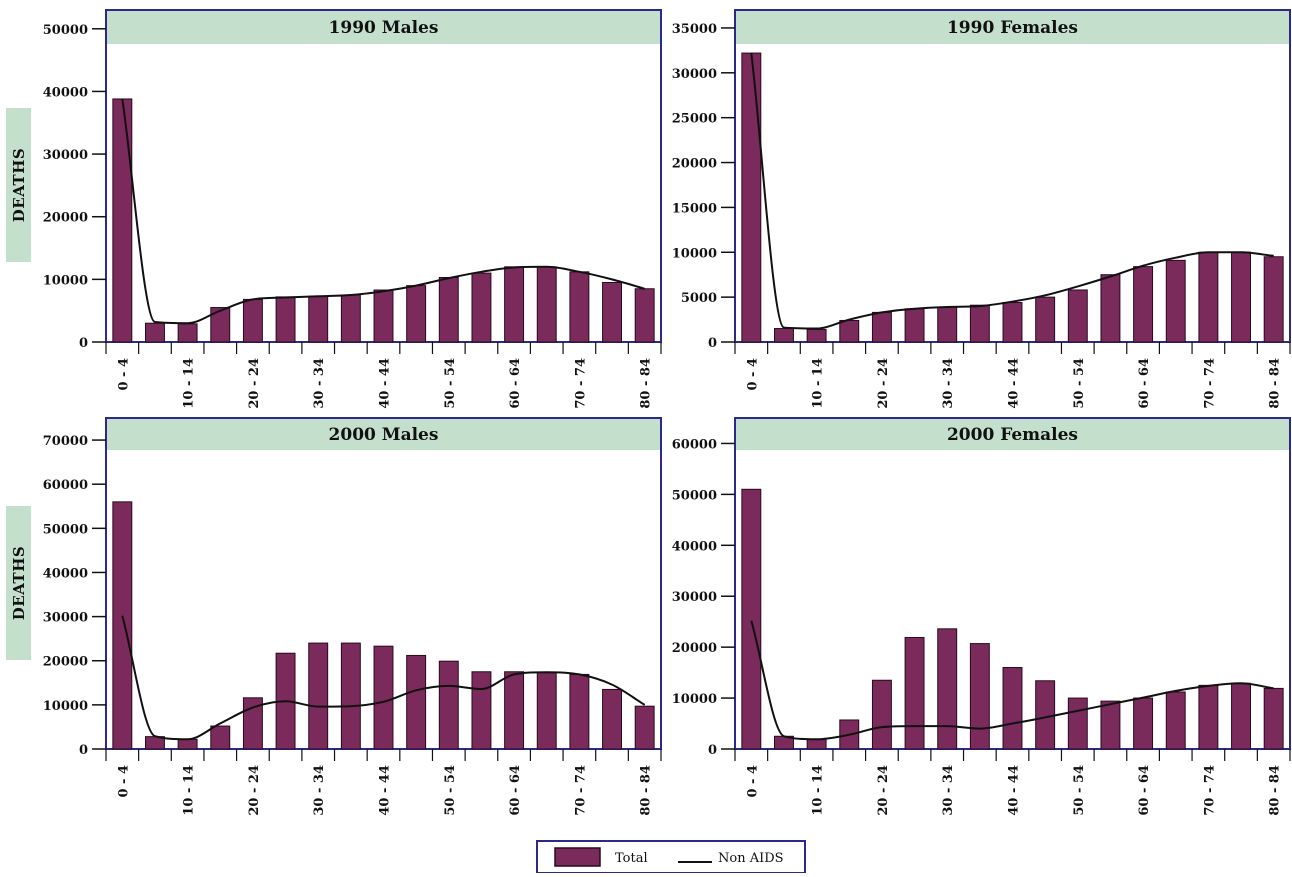 This screenshot has height=877, width=1292. I want to click on x-tick-label: 30 - 34, so click(319, 790).